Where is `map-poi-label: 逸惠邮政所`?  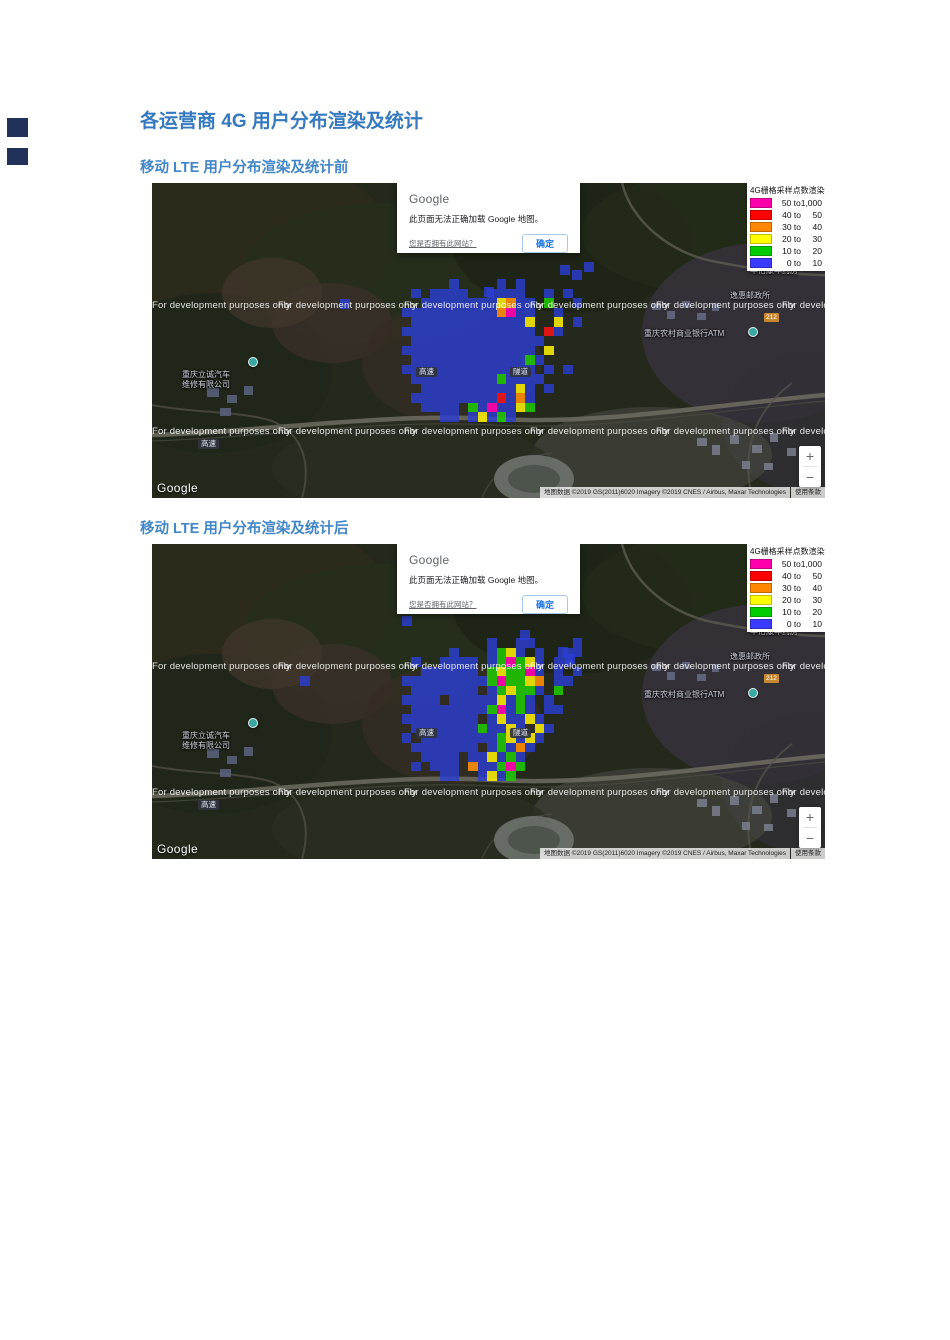 map-poi-label: 逸惠邮政所 is located at coordinates (750, 295).